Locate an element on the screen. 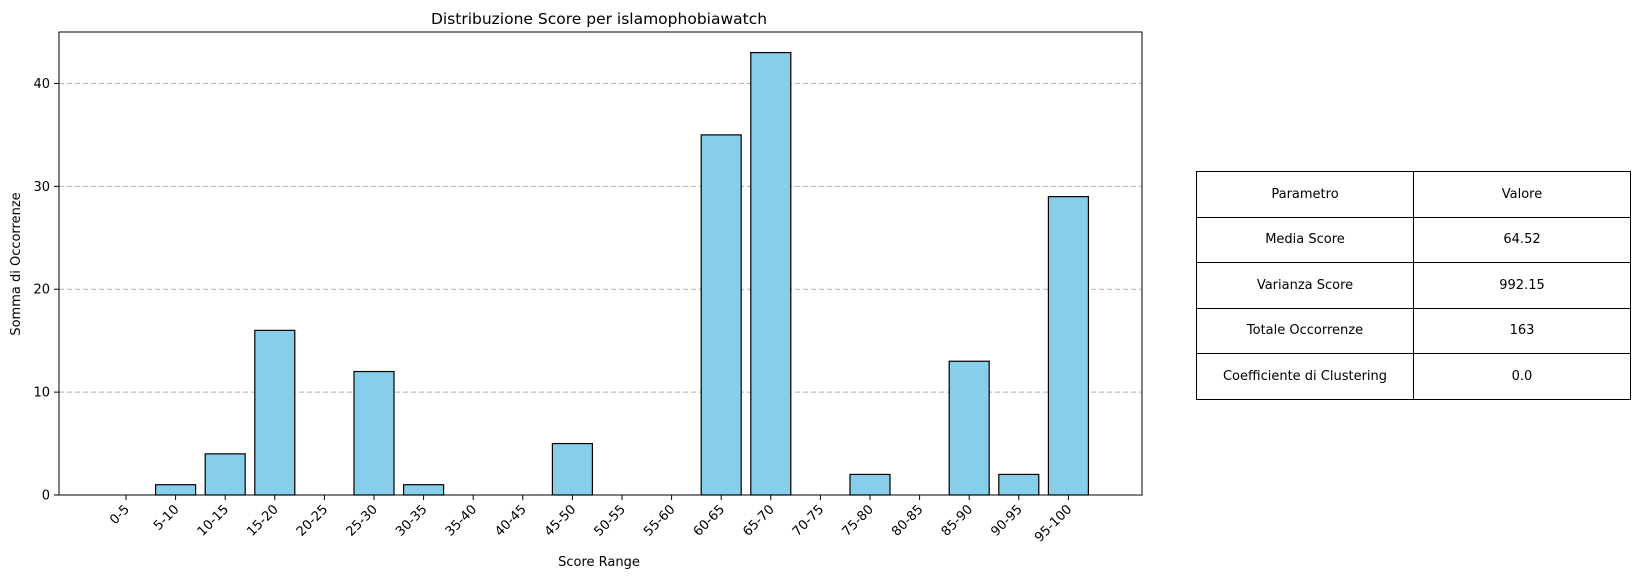 This screenshot has height=578, width=1640. table-cell: Varianza Score is located at coordinates (1305, 285).